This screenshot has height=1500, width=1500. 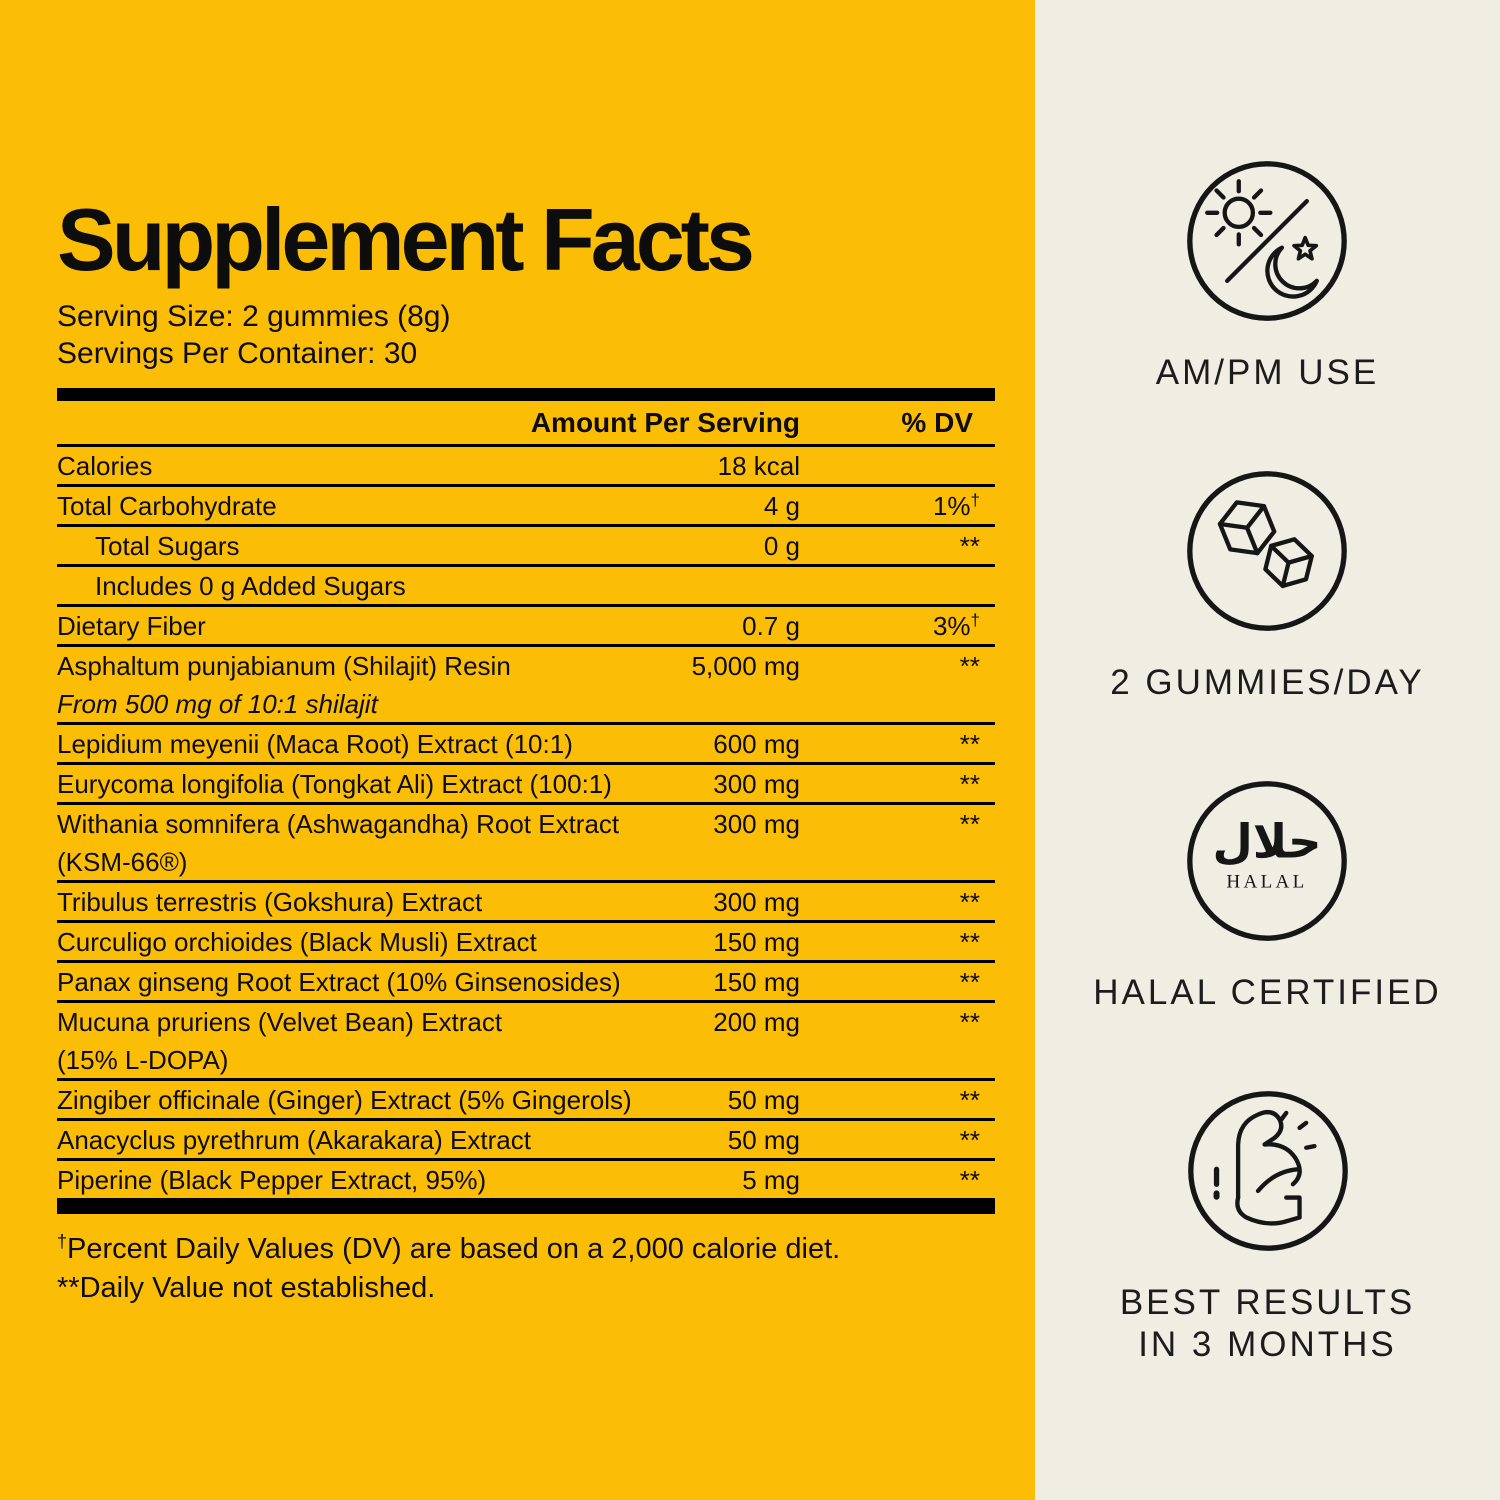 What do you see at coordinates (1267, 1171) in the screenshot?
I see `bicep-icon` at bounding box center [1267, 1171].